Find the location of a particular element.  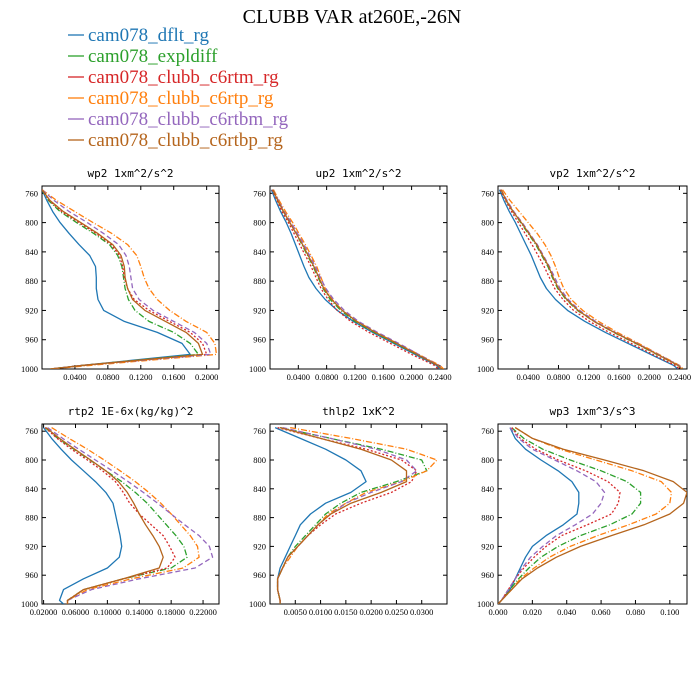

legend-entry: cam078_clubb_c6rtbp_rg is located at coordinates (185, 140).